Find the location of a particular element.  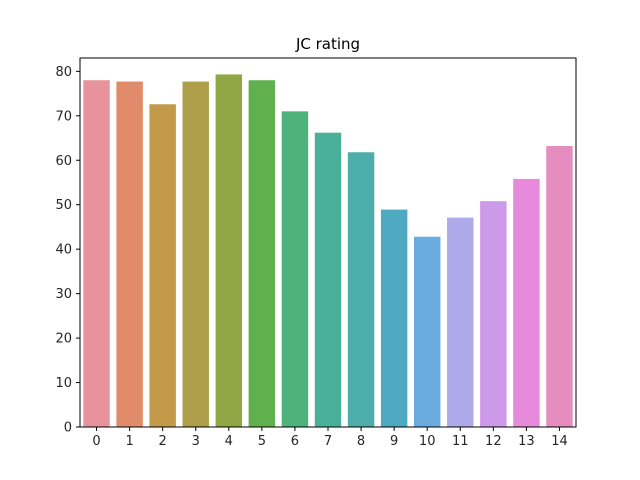

y-tick-label: 40 is located at coordinates (63, 250).